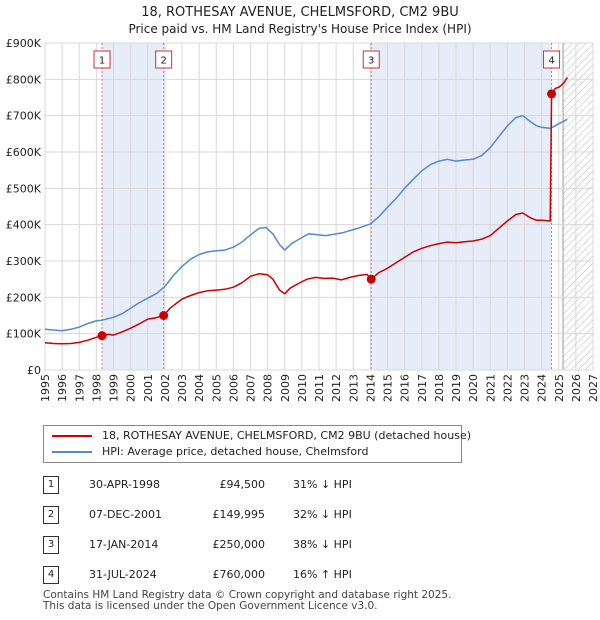 Image resolution: width=600 pixels, height=620 pixels. What do you see at coordinates (456, 388) in the screenshot?
I see `x-tick-label: 2019` at bounding box center [456, 388].